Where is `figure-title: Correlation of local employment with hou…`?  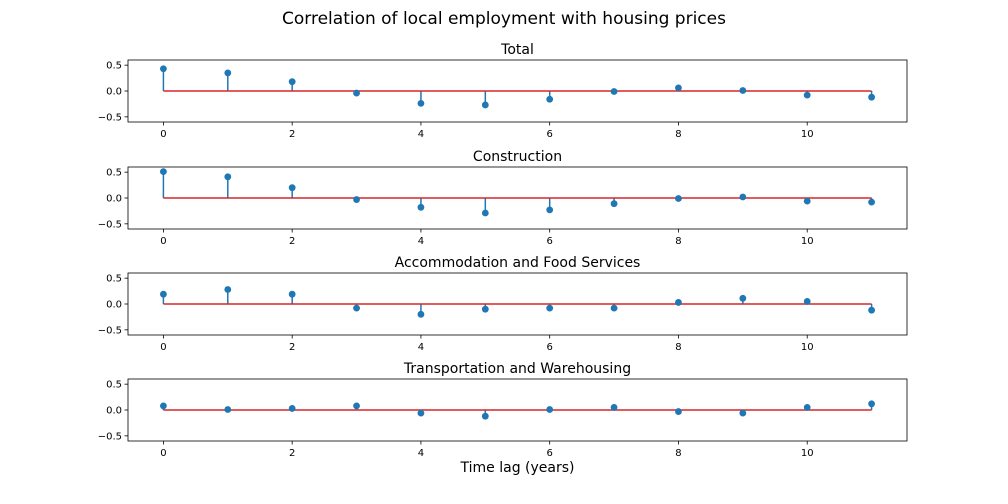
figure-title: Correlation of local employment with hou… is located at coordinates (504, 19).